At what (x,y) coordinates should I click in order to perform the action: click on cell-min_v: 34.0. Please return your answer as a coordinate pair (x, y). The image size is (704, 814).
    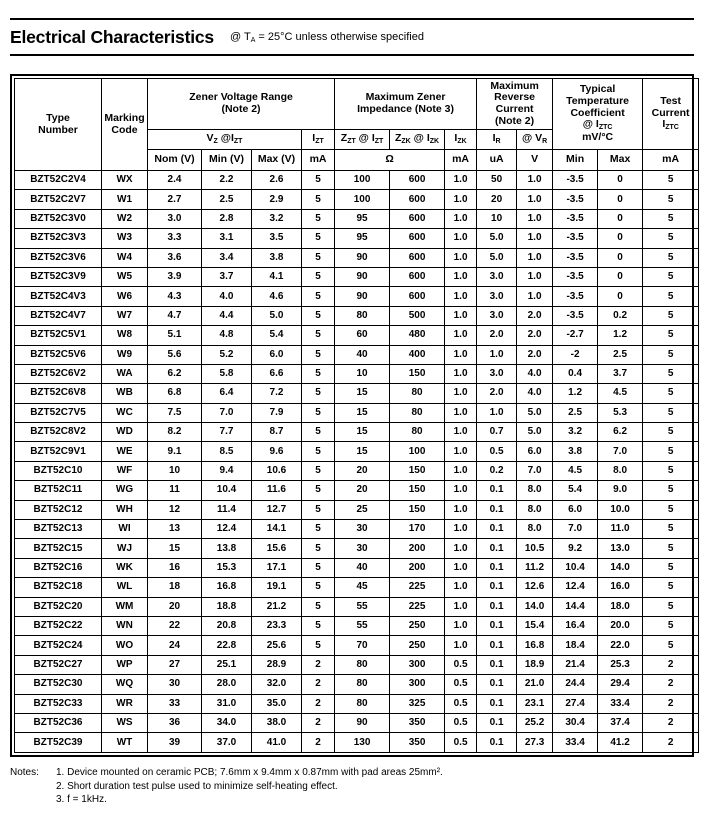
    Looking at the image, I should click on (226, 723).